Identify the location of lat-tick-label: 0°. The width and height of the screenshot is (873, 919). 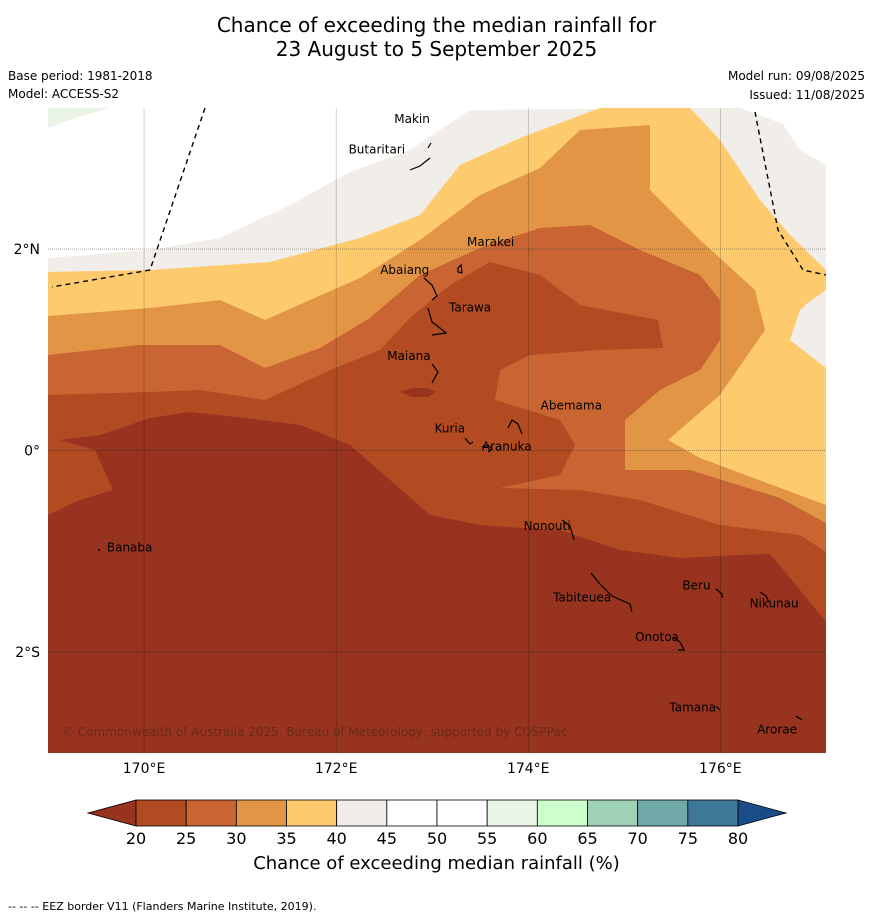
(32, 452).